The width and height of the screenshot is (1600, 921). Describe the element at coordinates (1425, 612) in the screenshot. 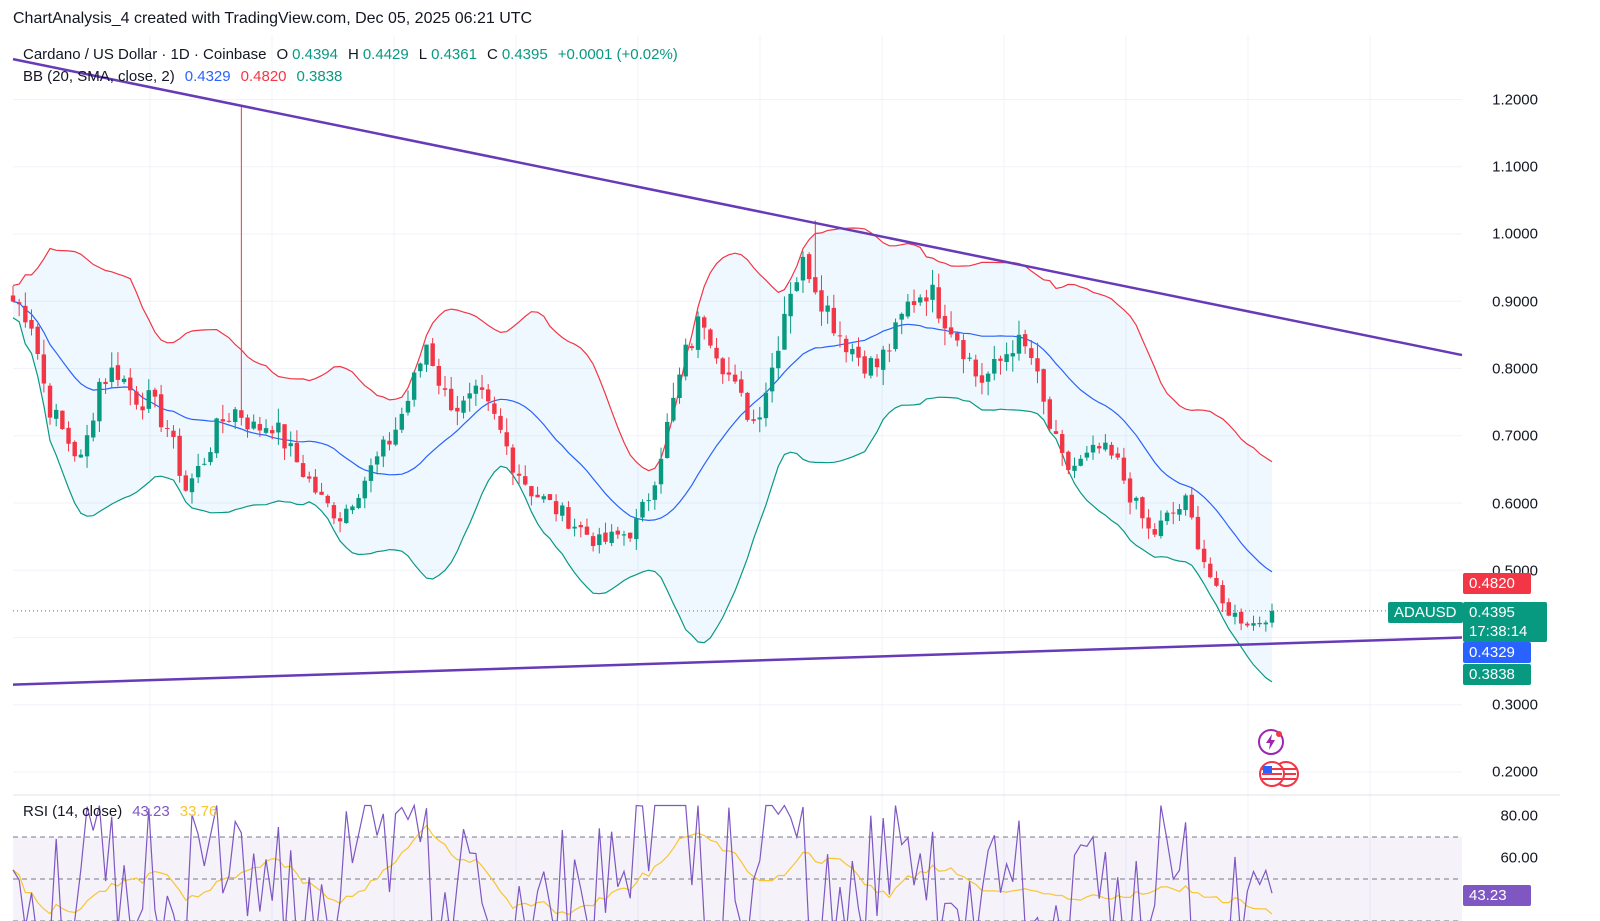

I see `symbol-price-tag: ADAUSD` at that location.